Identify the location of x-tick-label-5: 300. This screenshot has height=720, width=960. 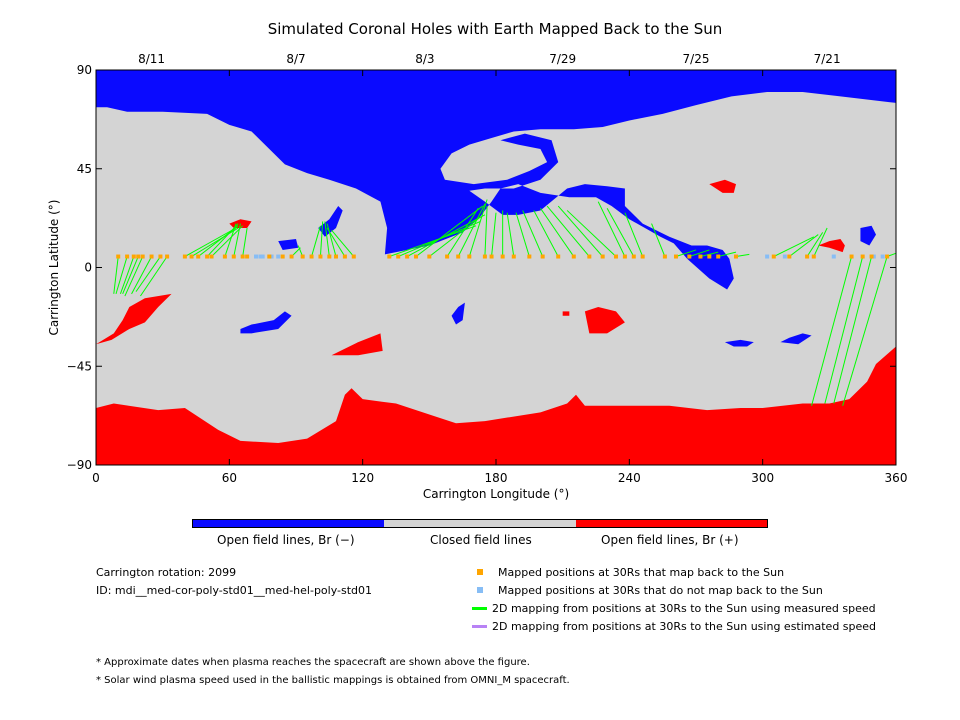
(762, 478).